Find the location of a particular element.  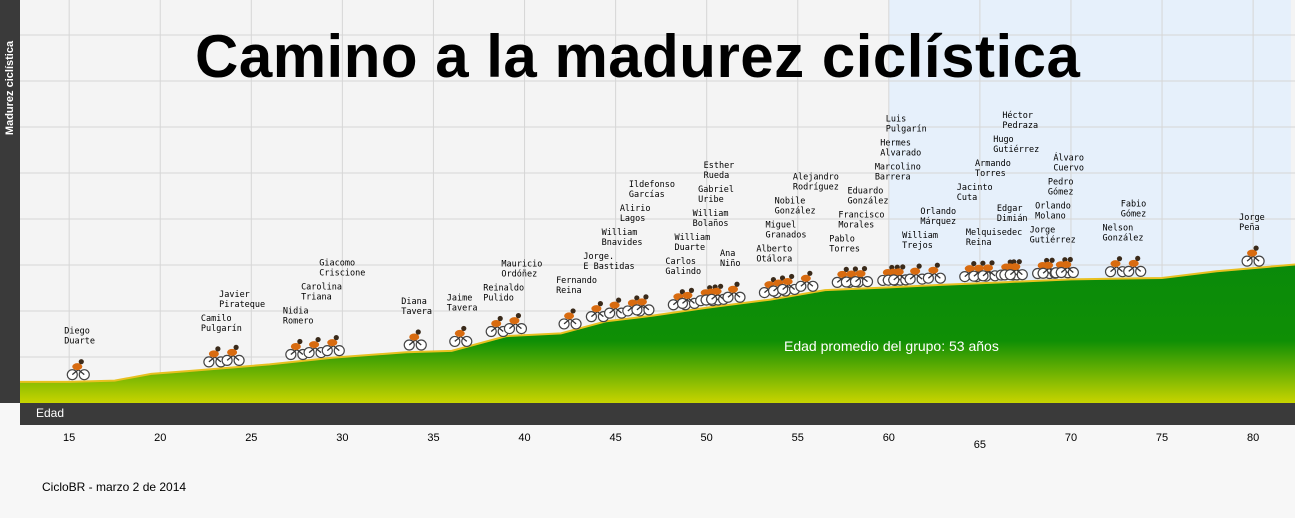

rider-name-label: Jacinto Cuta is located at coordinates (975, 193).